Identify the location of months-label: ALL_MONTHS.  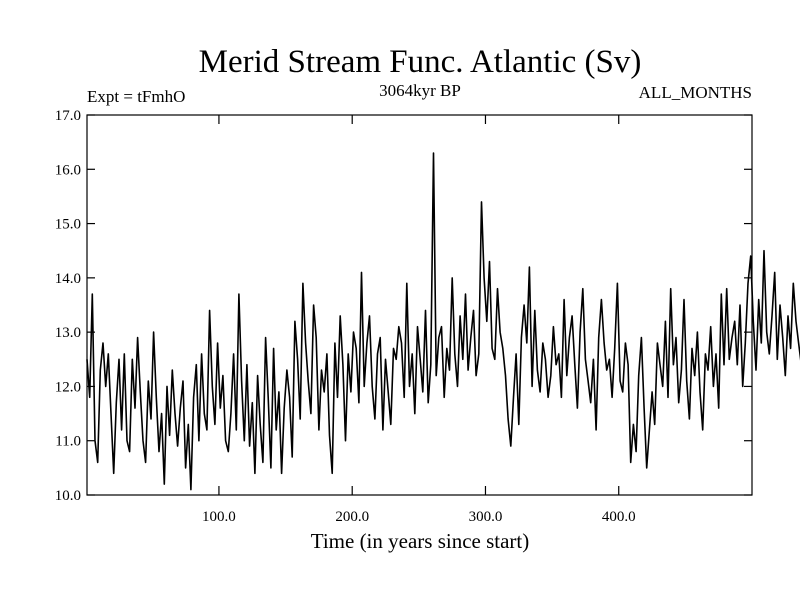
(695, 92).